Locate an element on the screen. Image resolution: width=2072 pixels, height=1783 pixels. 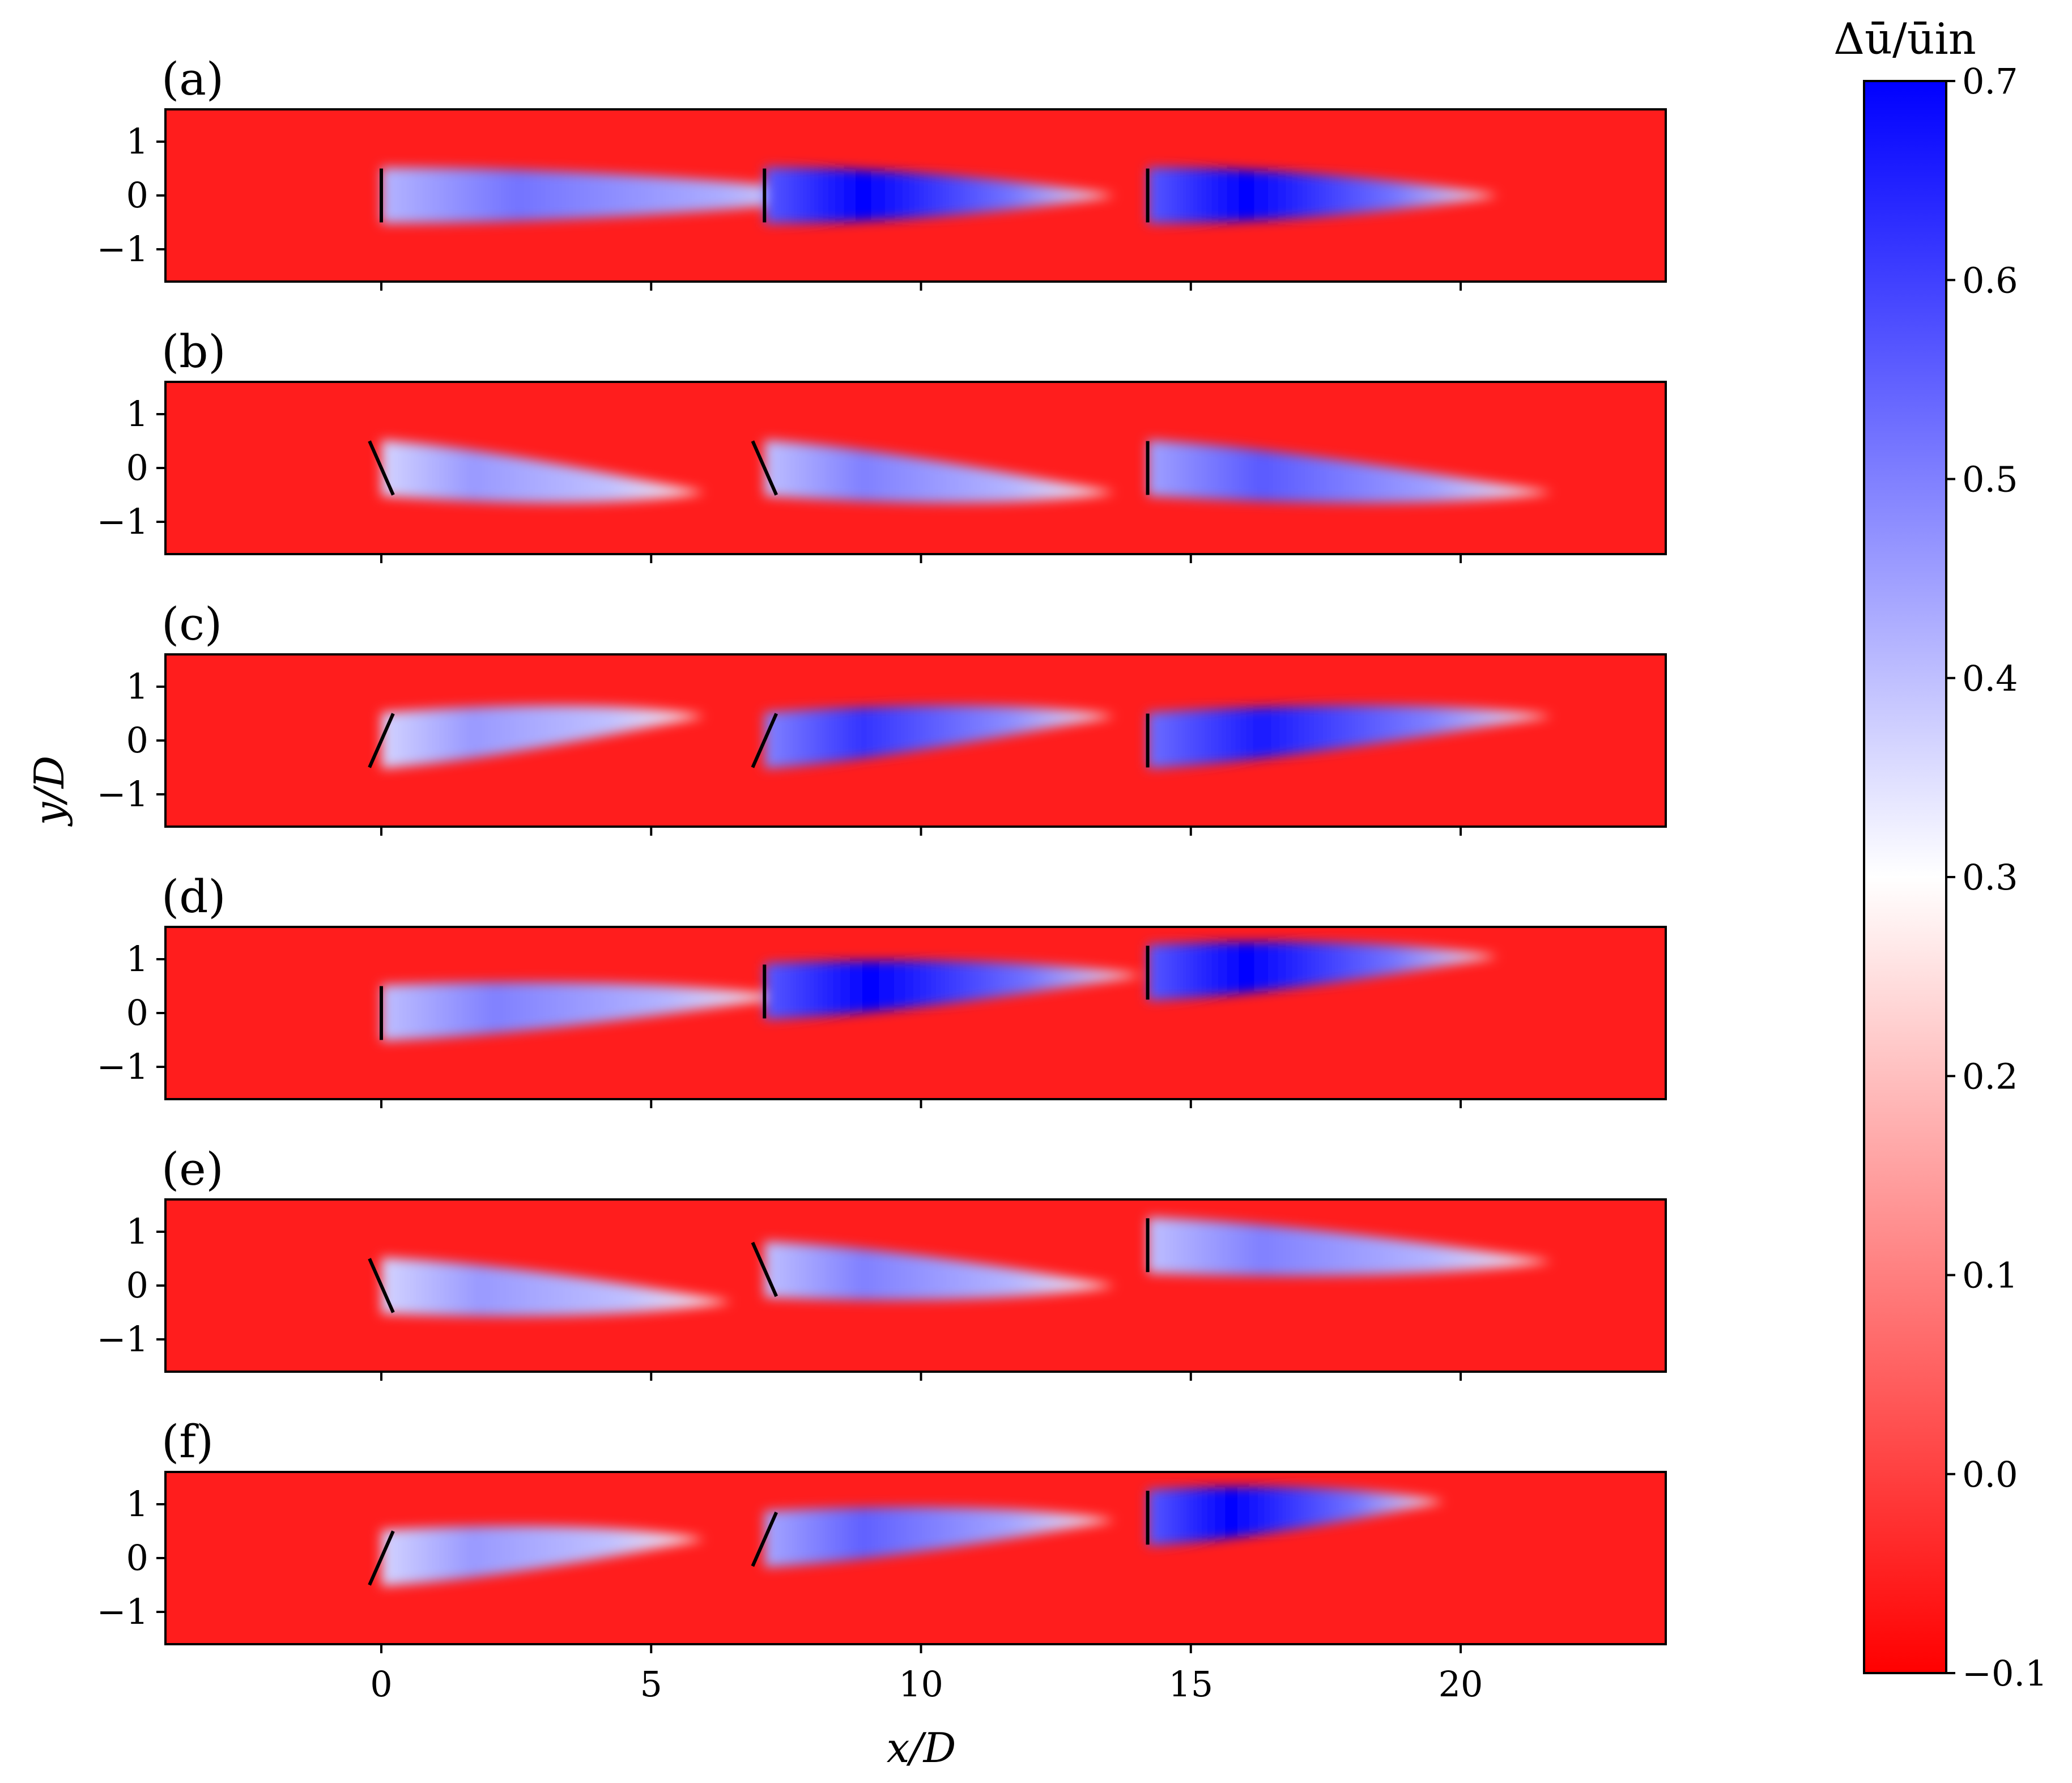
x-axis-label: x/D is located at coordinates (922, 1748).